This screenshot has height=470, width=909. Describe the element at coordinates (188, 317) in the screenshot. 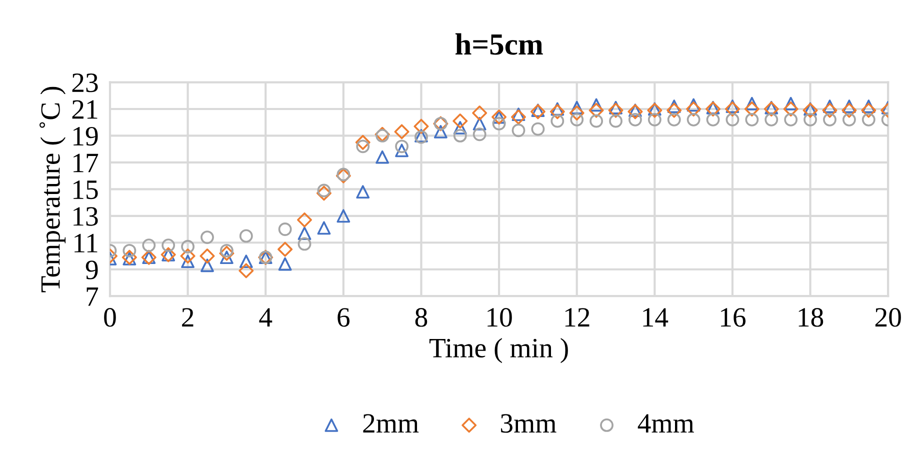

I see `x-tick-label: 2` at that location.